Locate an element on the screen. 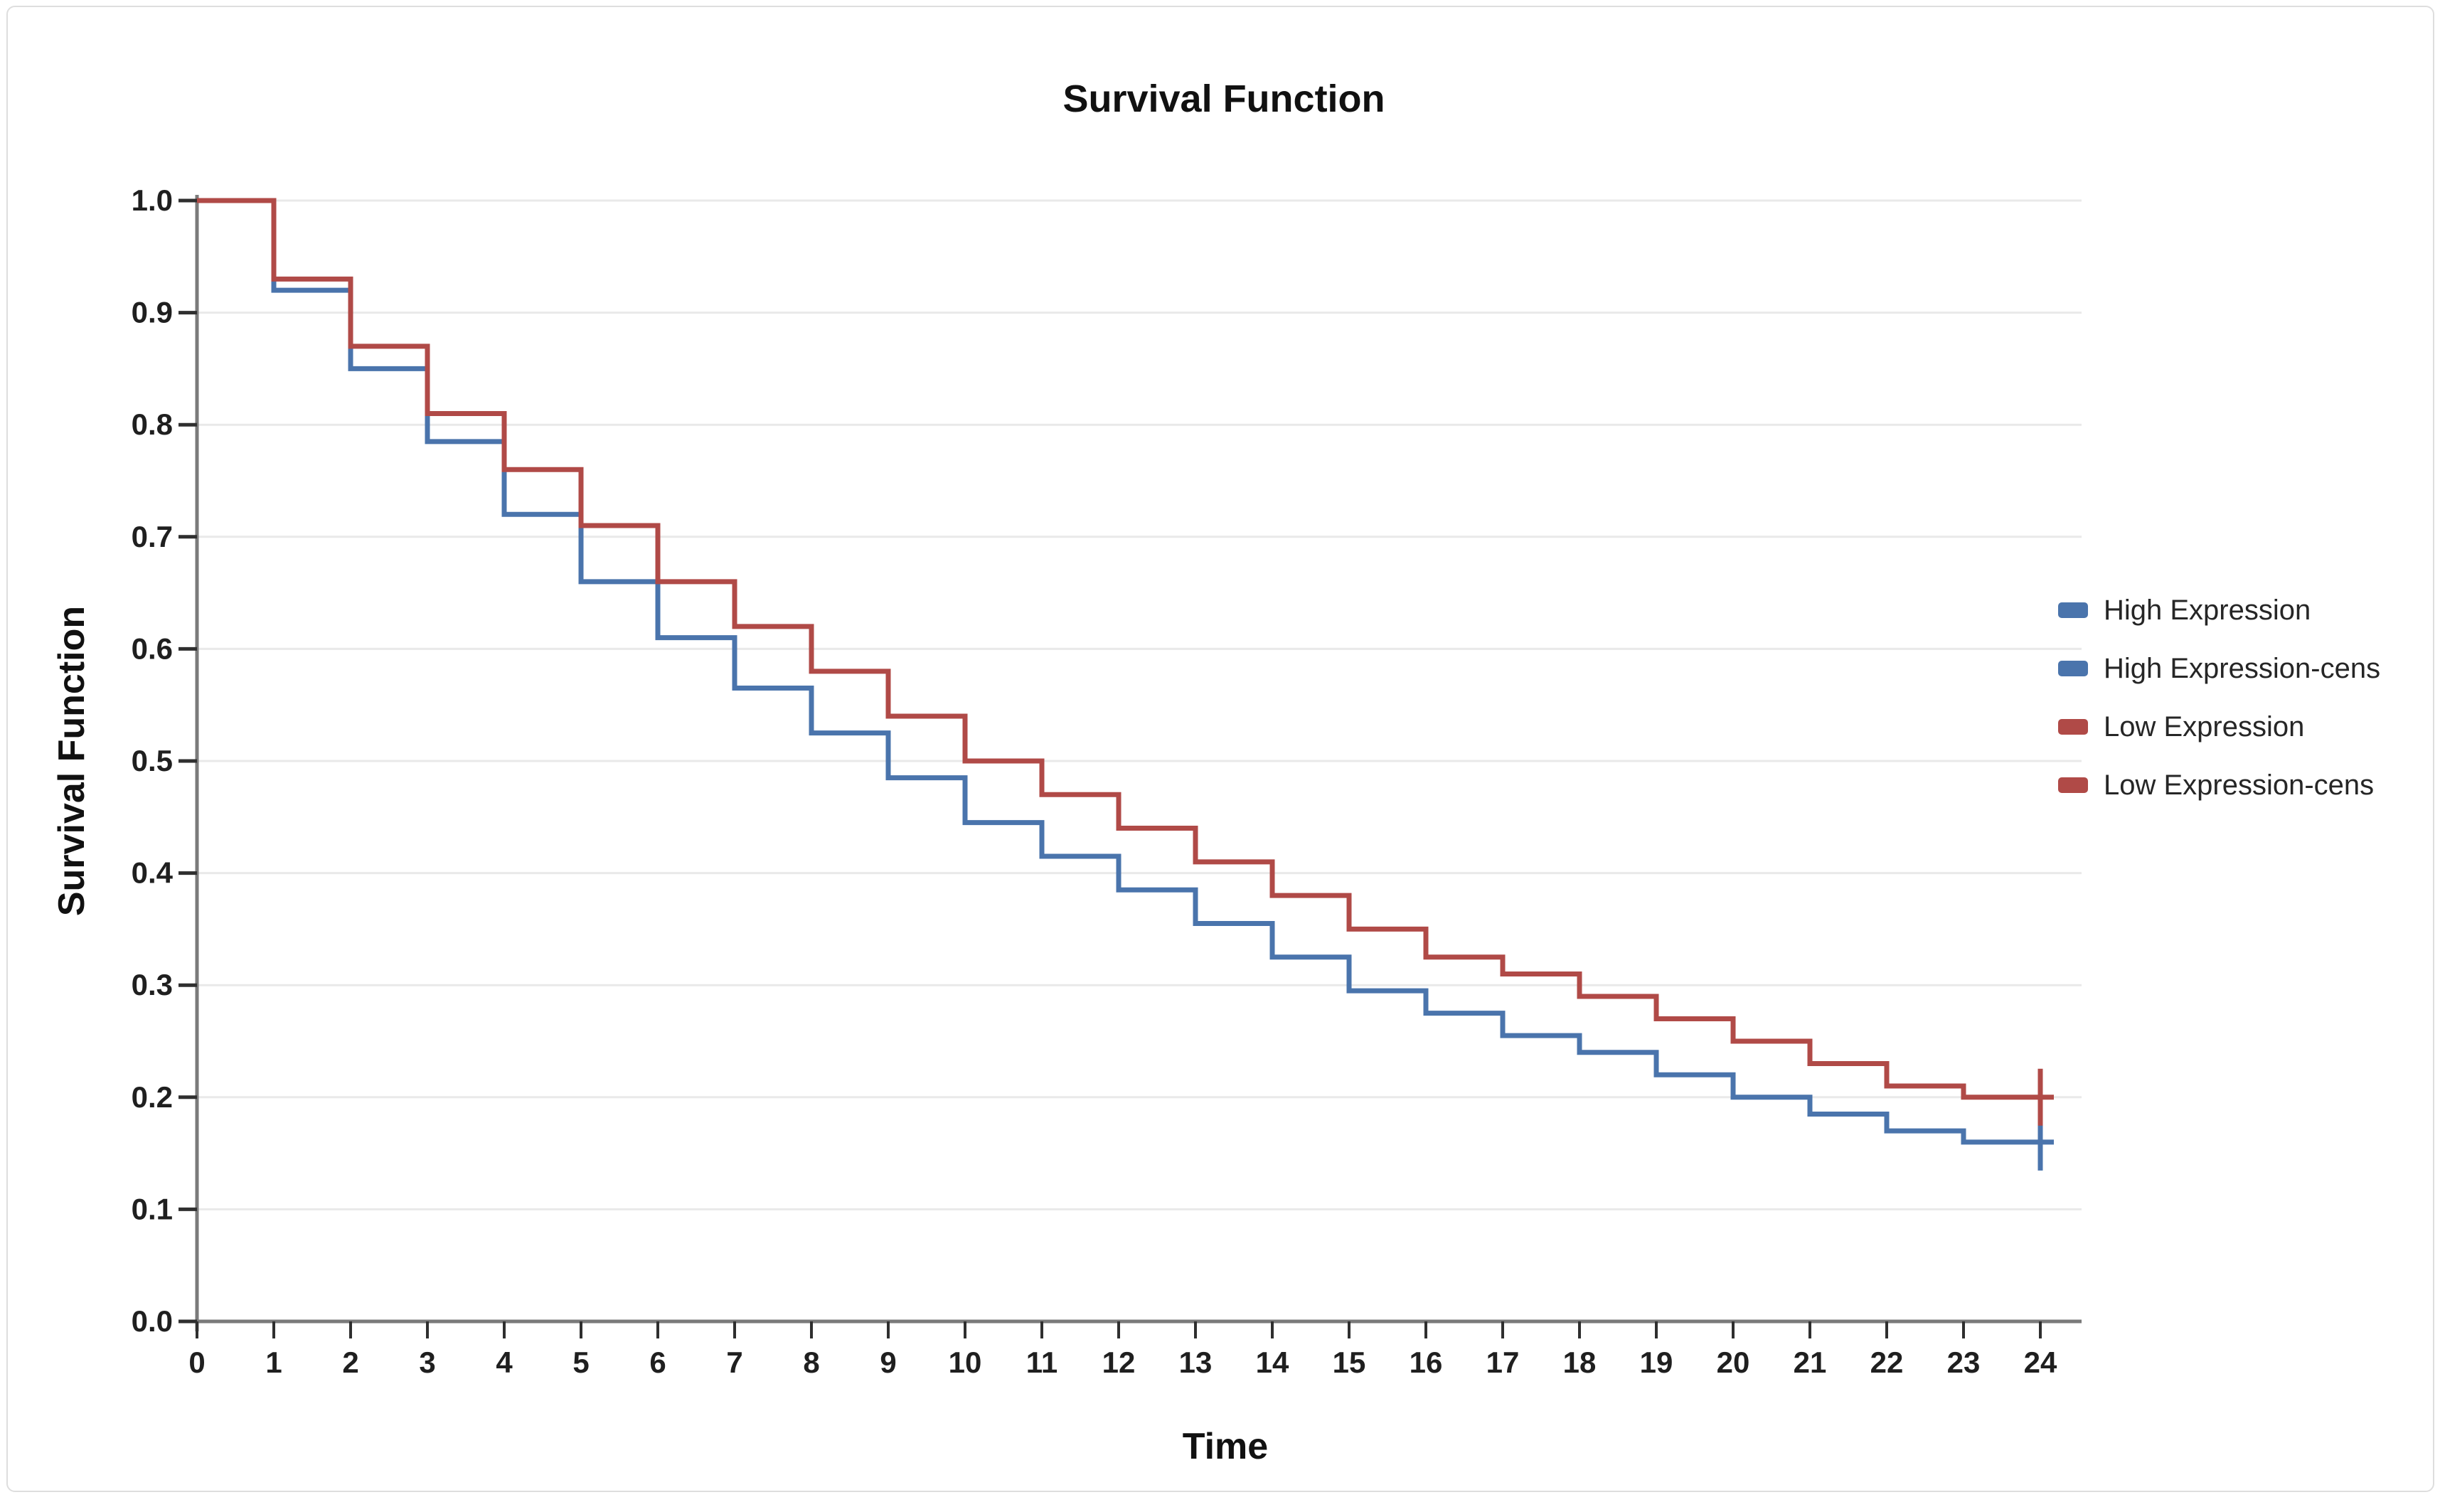 The image size is (2440, 1512). x-tick-label: 22 is located at coordinates (1887, 1362).